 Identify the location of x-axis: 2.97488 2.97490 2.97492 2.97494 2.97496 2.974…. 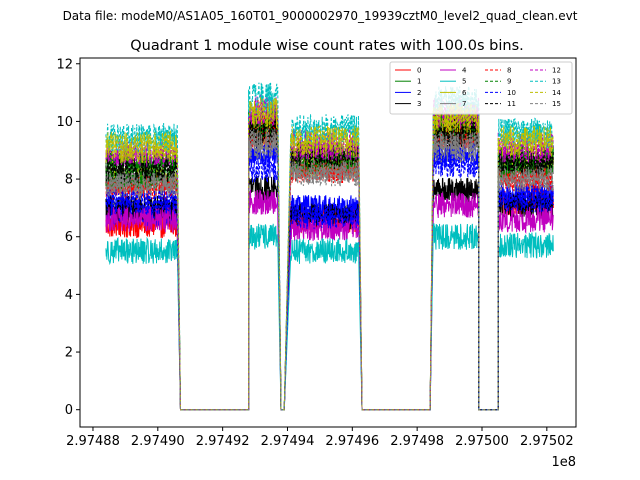
(320, 438).